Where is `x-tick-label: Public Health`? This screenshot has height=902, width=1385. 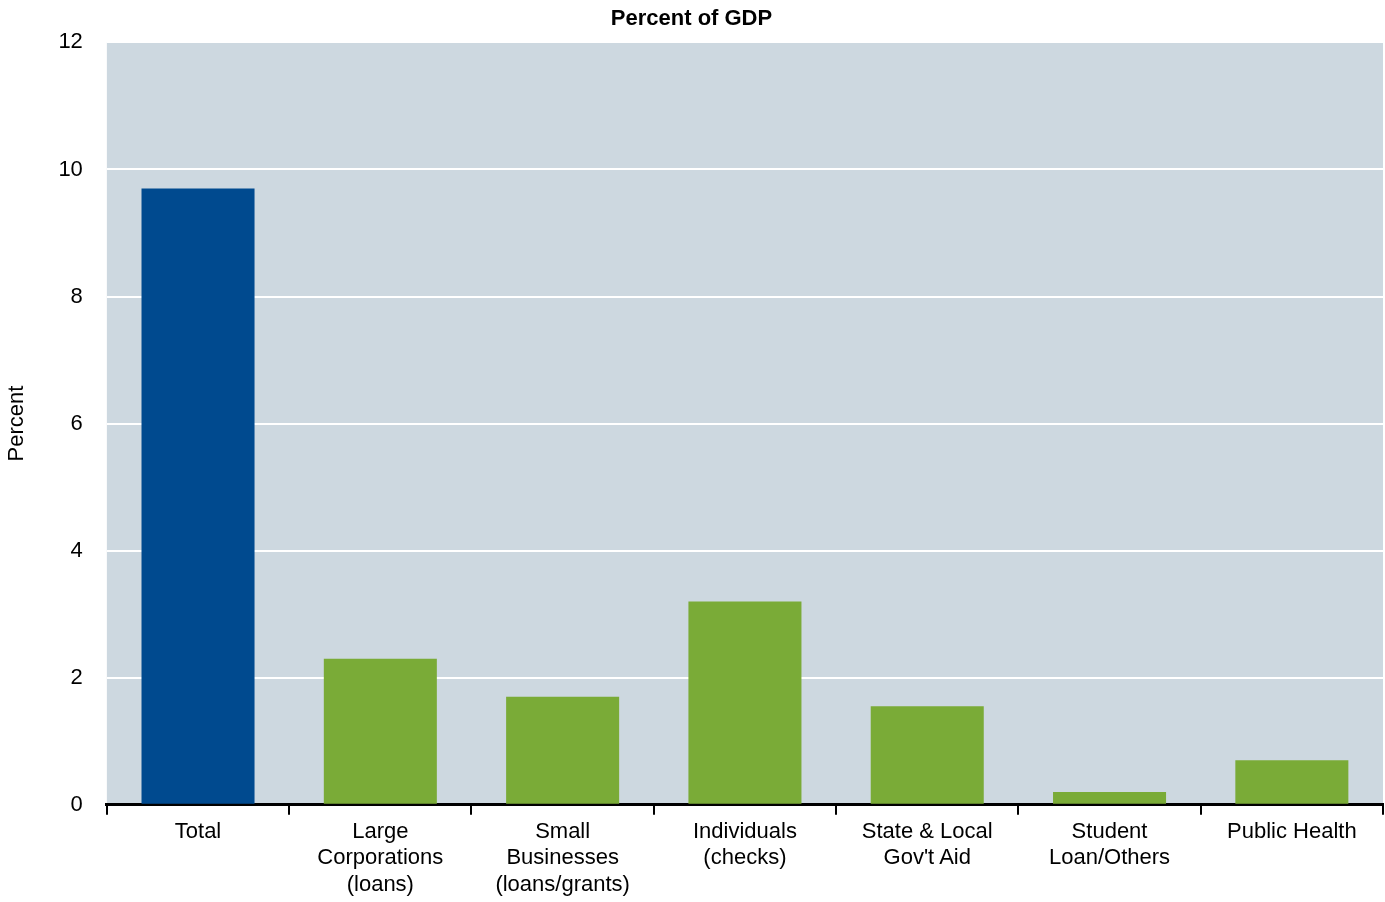
x-tick-label: Public Health is located at coordinates (1292, 831).